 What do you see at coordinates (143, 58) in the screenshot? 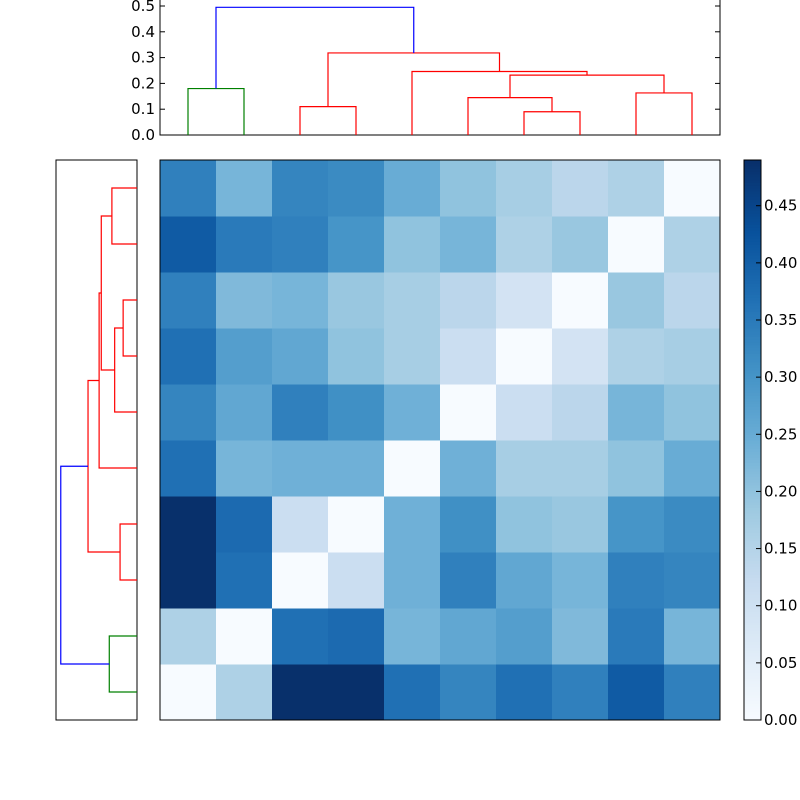
I see `top-ytick-label: 0.3` at bounding box center [143, 58].